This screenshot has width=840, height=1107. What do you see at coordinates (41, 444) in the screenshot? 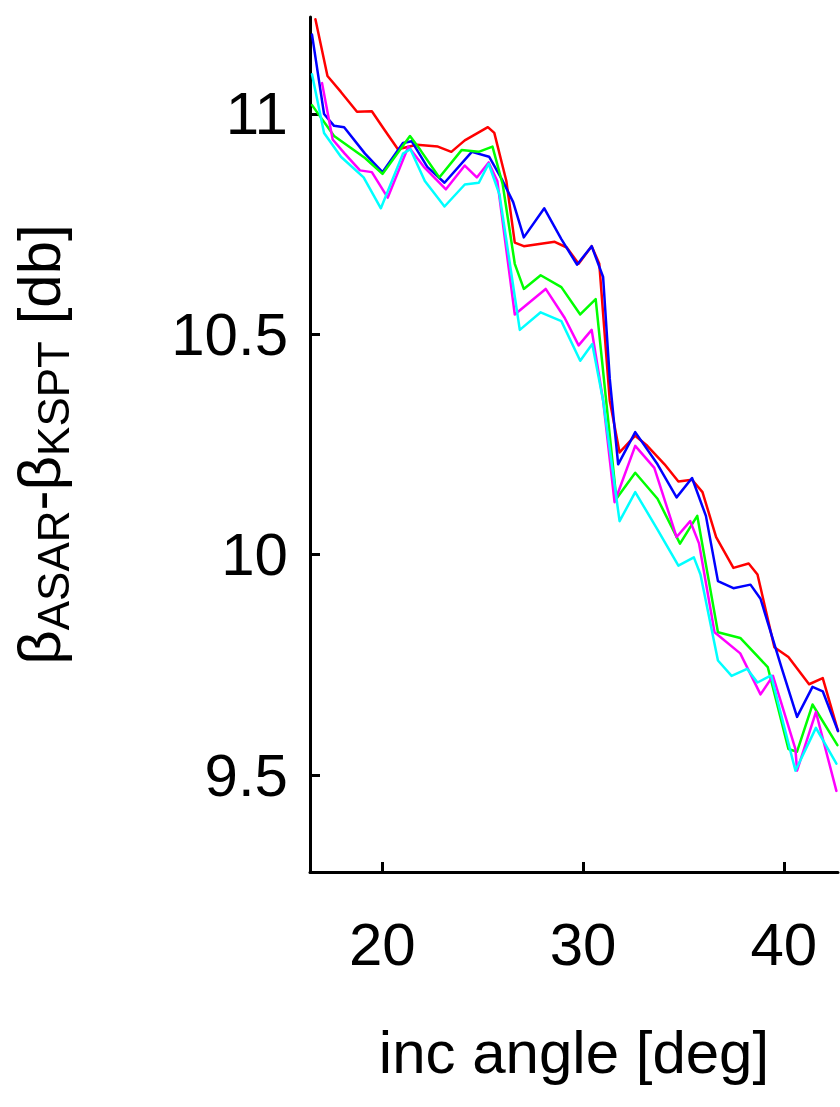
I see `y-axis-title: βASAR-βKSPT [db]` at bounding box center [41, 444].